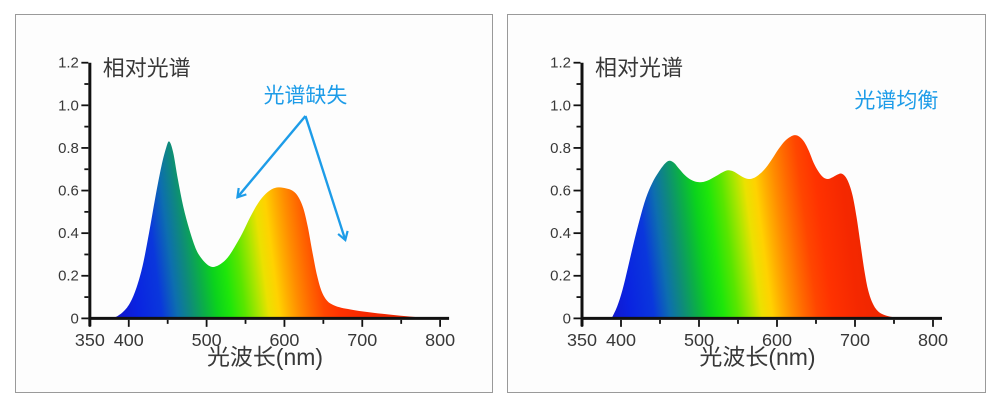 The height and width of the screenshot is (401, 1000). I want to click on annotation-group, so click(292, 178).